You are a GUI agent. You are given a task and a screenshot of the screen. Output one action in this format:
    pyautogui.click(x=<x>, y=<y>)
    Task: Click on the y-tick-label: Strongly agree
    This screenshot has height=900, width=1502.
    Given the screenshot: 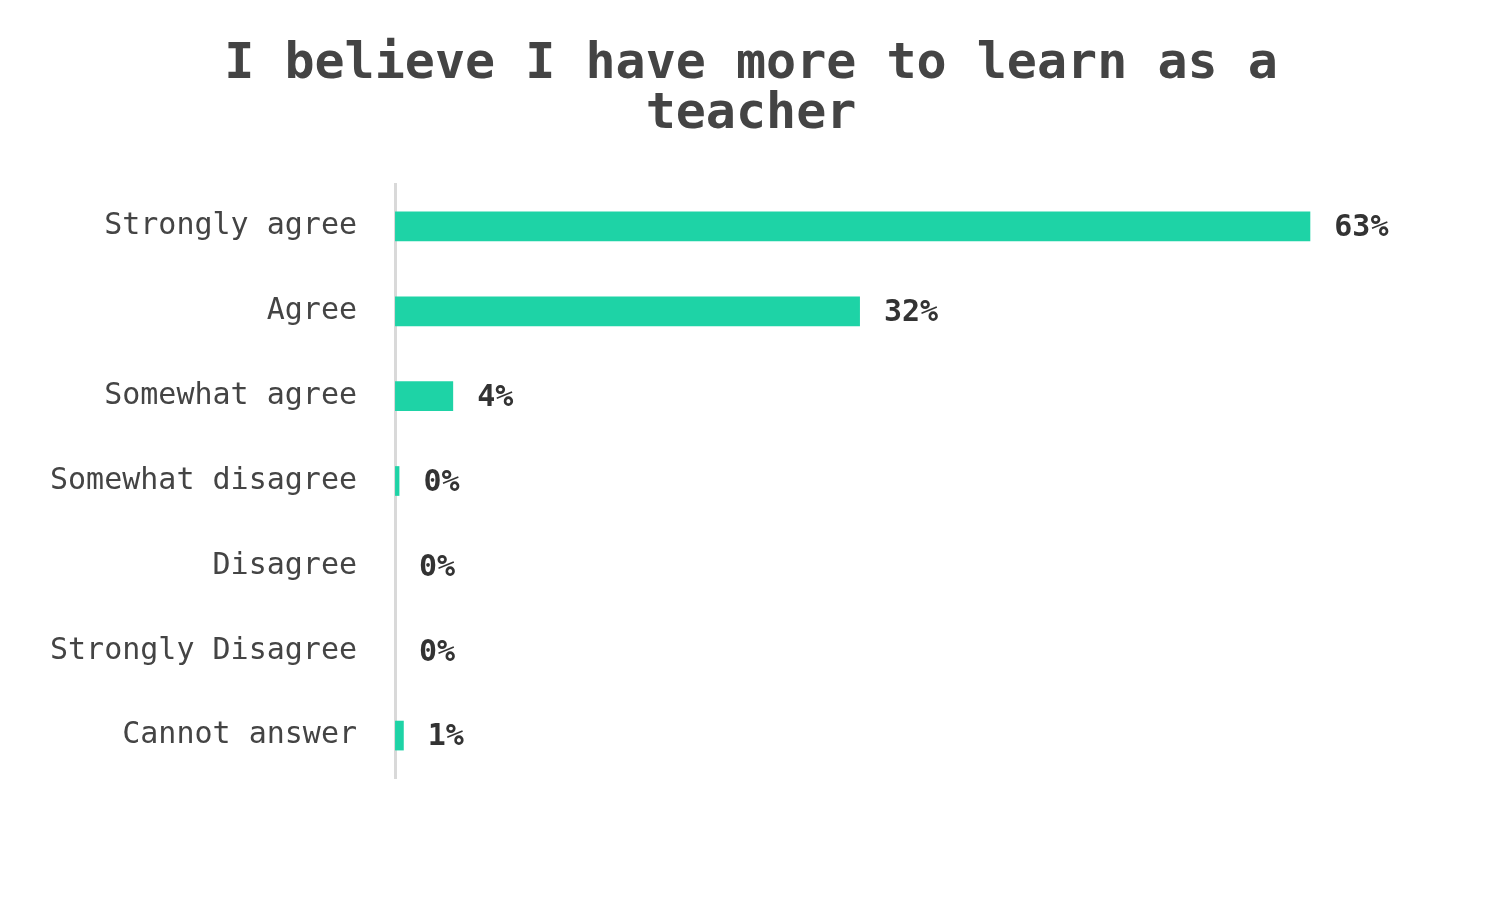 What is the action you would take?
    pyautogui.click(x=231, y=224)
    